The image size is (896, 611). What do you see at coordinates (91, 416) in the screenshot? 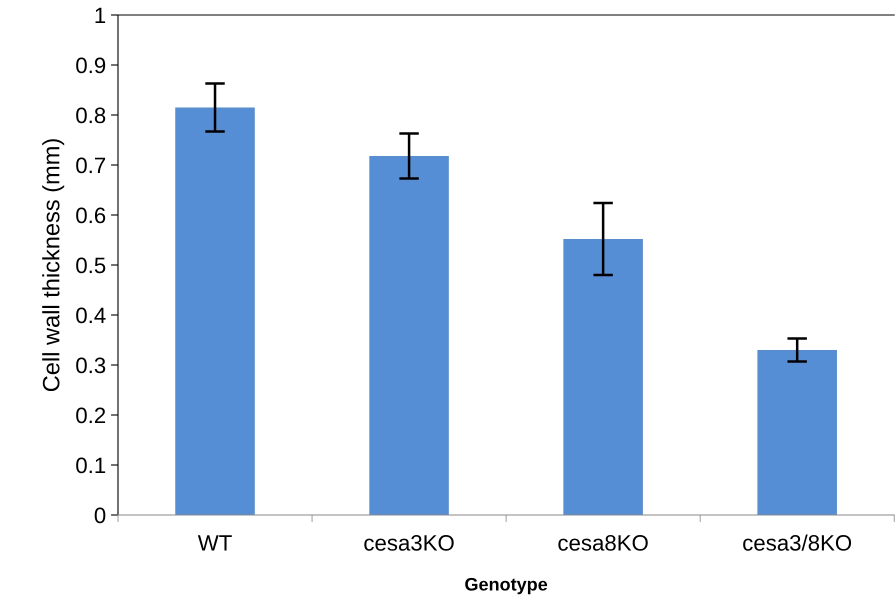
I see `y-tick-label: 0.2` at bounding box center [91, 416].